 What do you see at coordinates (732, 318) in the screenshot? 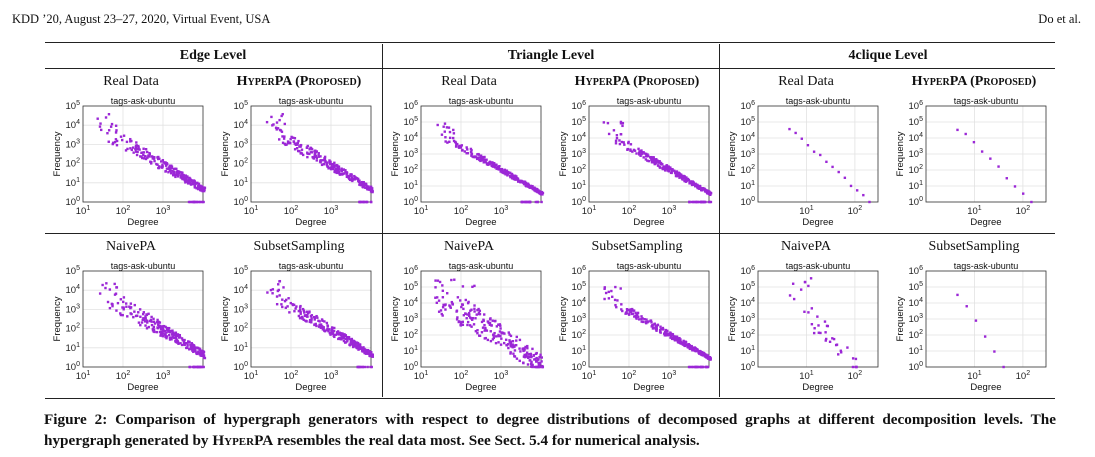
I see `y-axis-label: Frequency` at bounding box center [732, 318].